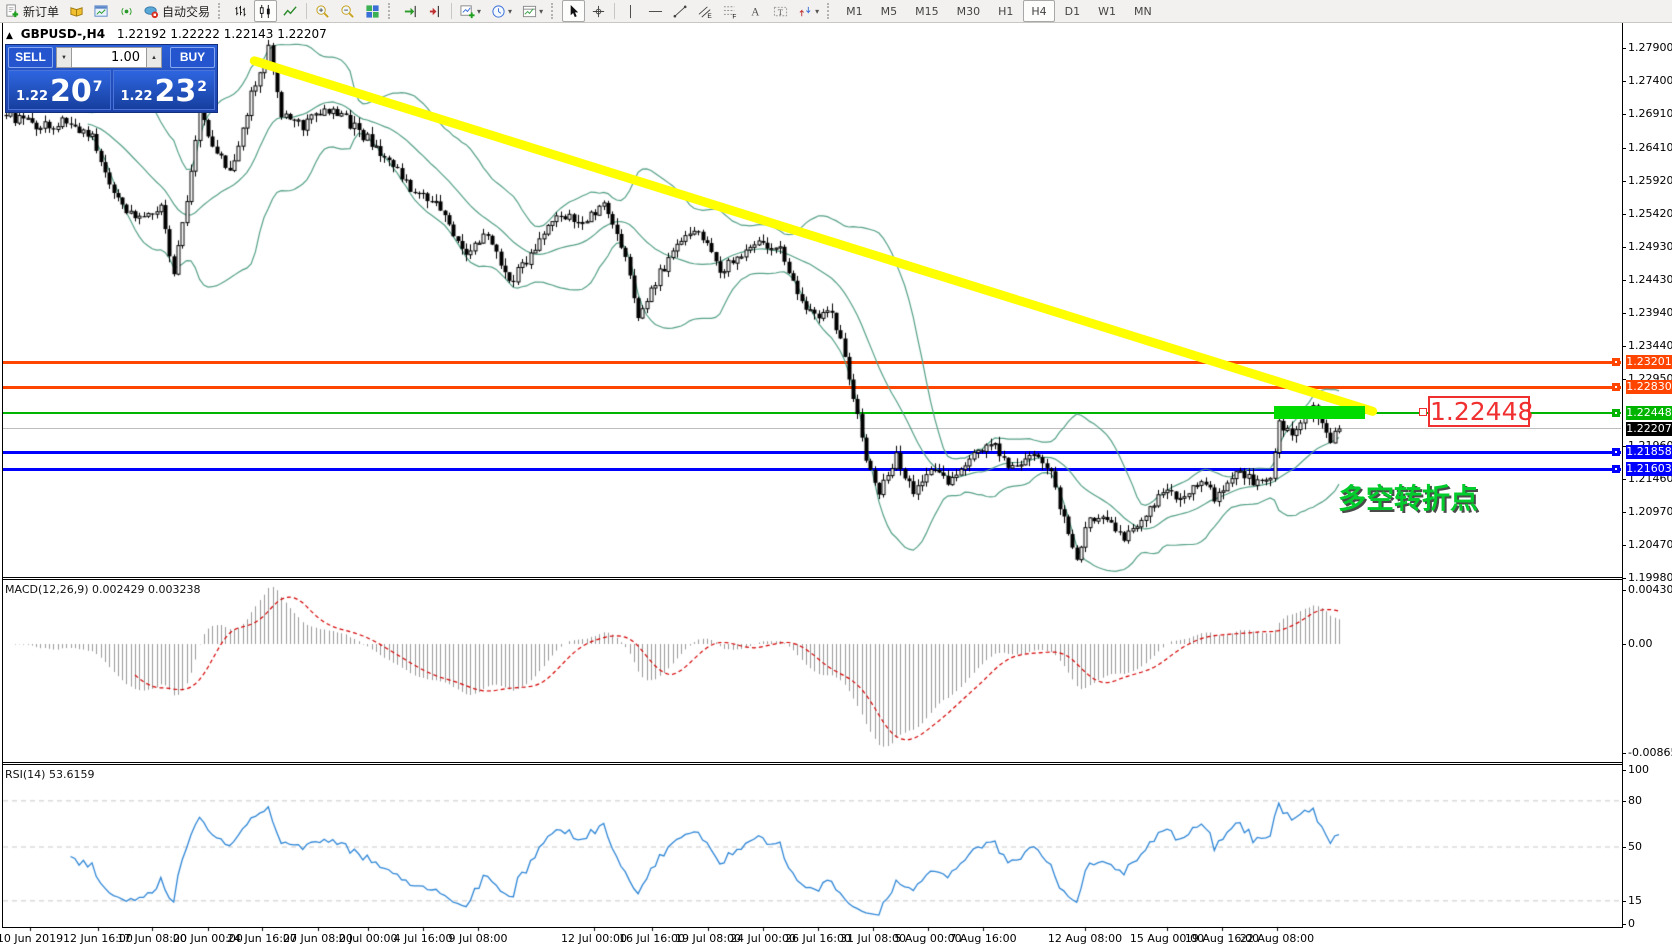  I want to click on channel-icon: E, so click(705, 11).